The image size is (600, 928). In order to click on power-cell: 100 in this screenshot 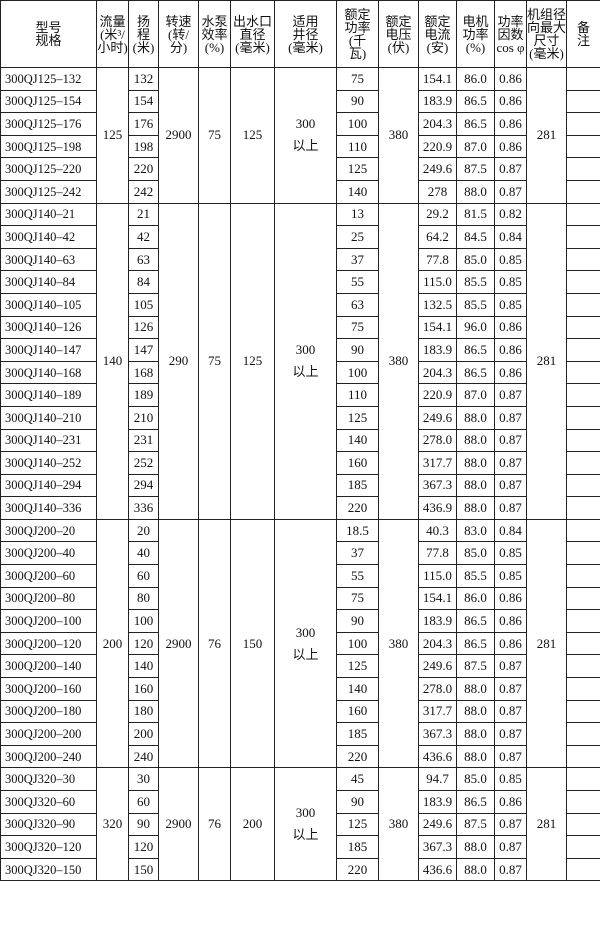, I will do `click(357, 124)`.